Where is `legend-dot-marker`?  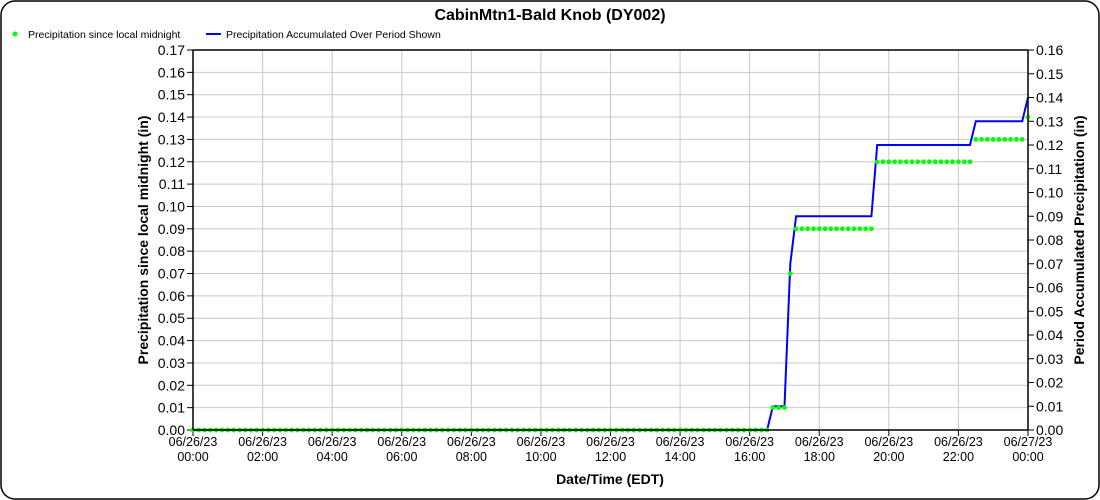 legend-dot-marker is located at coordinates (15, 34).